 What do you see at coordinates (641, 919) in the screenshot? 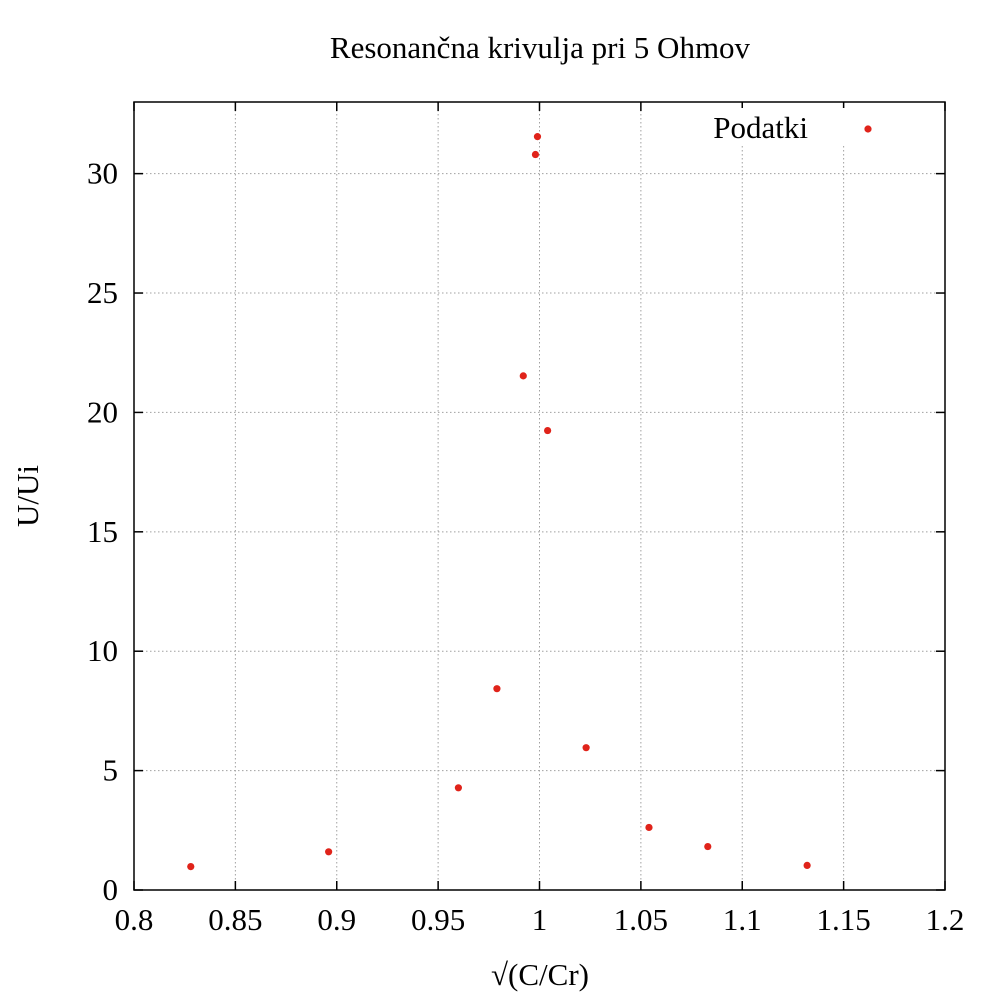
I see `x-tick-label: 1.05` at bounding box center [641, 919].